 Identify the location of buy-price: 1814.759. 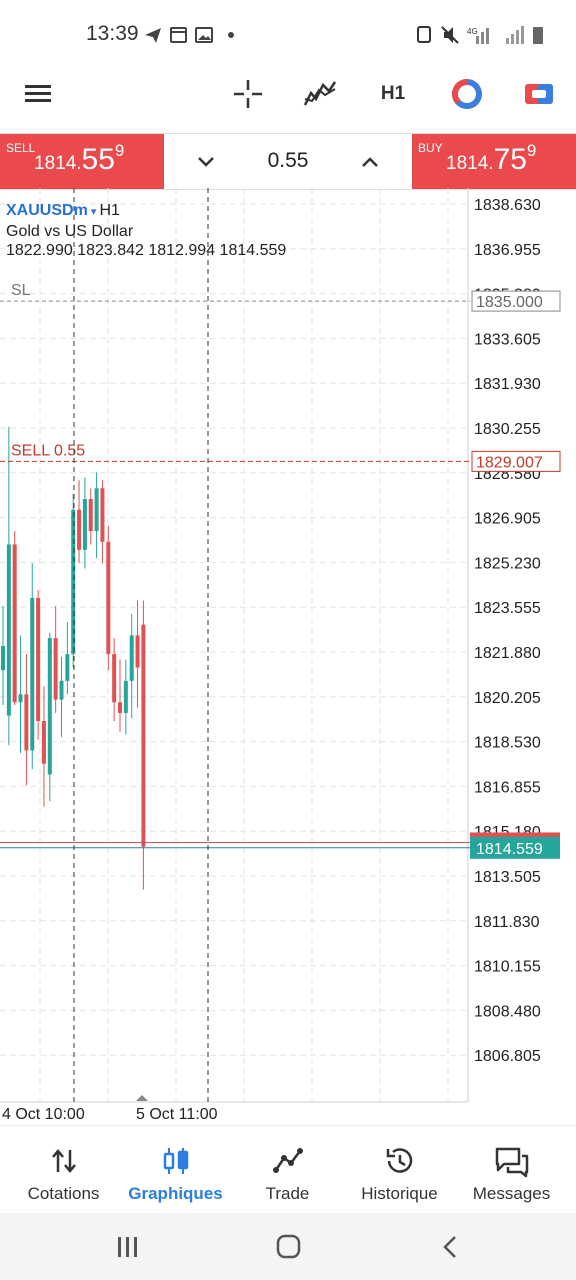
(491, 159).